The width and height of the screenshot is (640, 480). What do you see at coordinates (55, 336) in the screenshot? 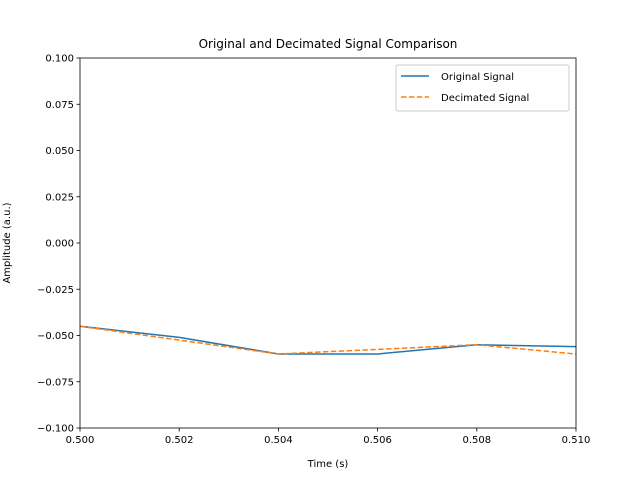
I see `y-tick-label: −0.050` at bounding box center [55, 336].